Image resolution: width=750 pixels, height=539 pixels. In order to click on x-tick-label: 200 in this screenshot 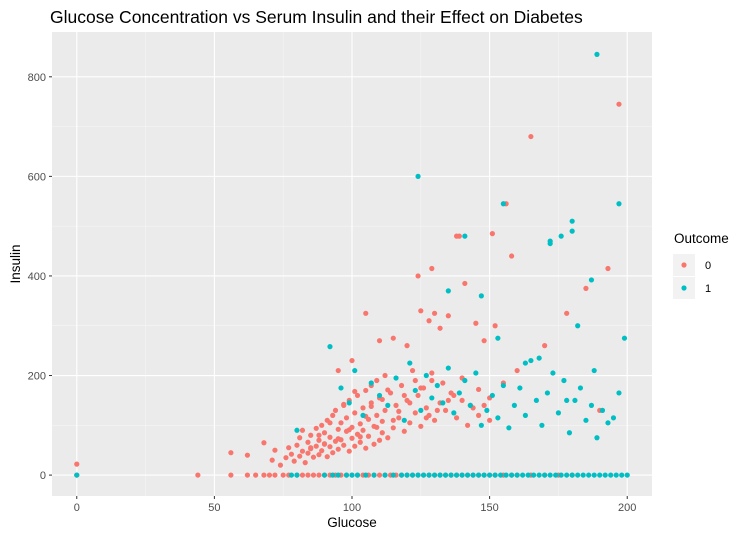, I will do `click(627, 508)`.